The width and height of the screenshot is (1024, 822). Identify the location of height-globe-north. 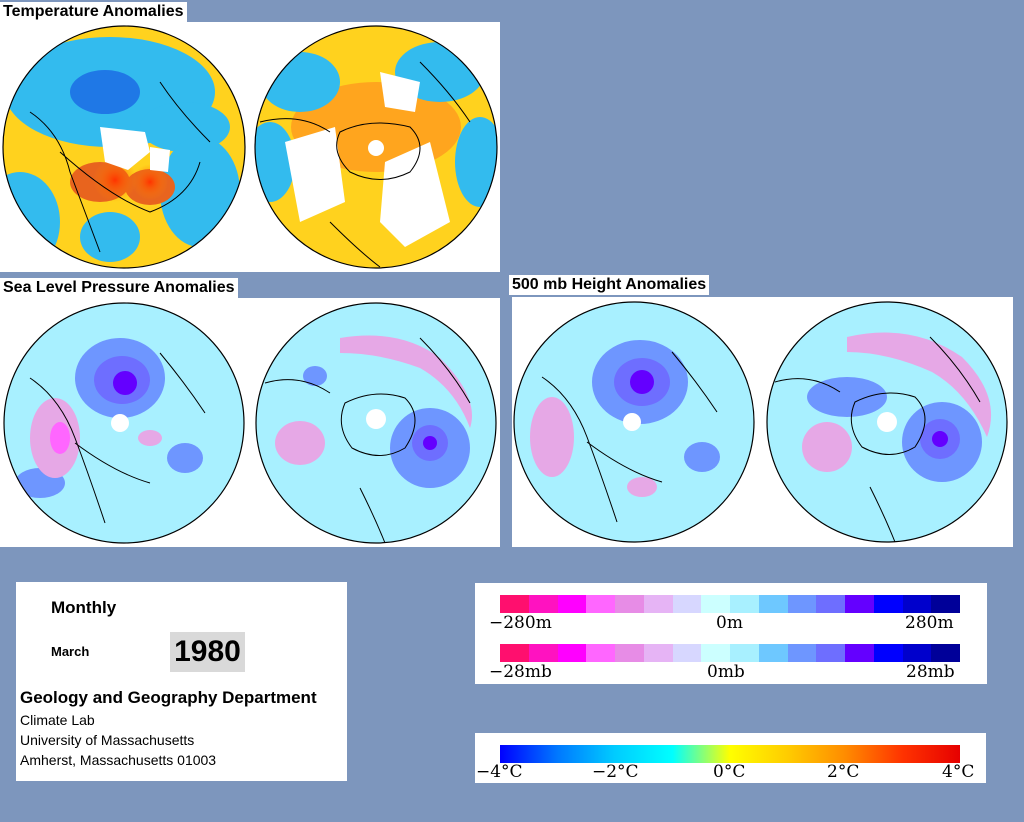
(634, 422).